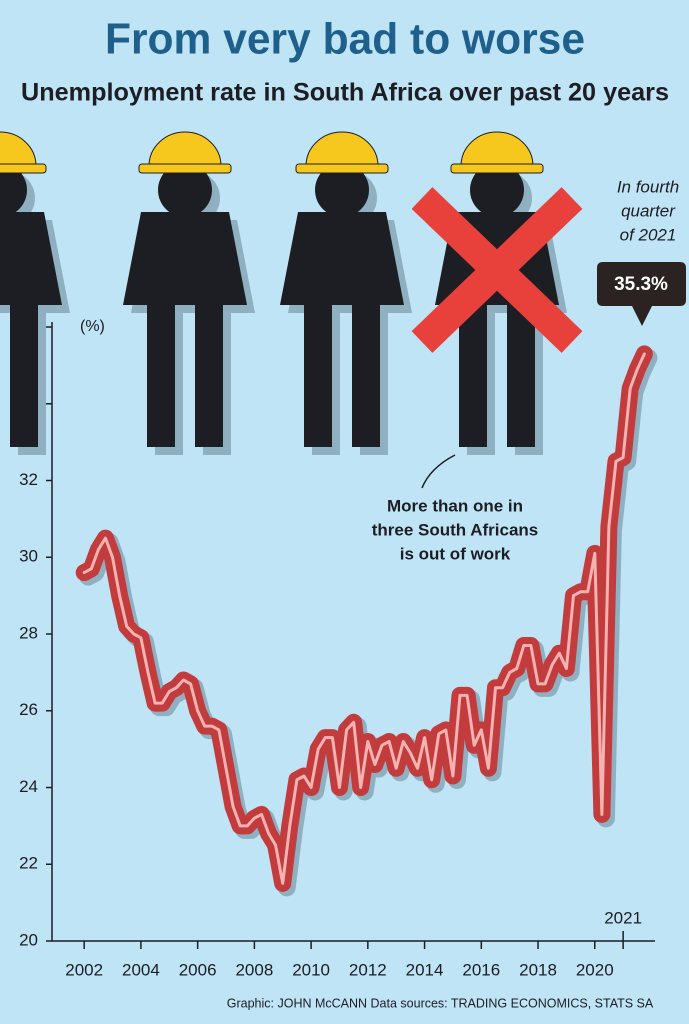  What do you see at coordinates (254, 969) in the screenshot?
I see `x-tick-label: 2008` at bounding box center [254, 969].